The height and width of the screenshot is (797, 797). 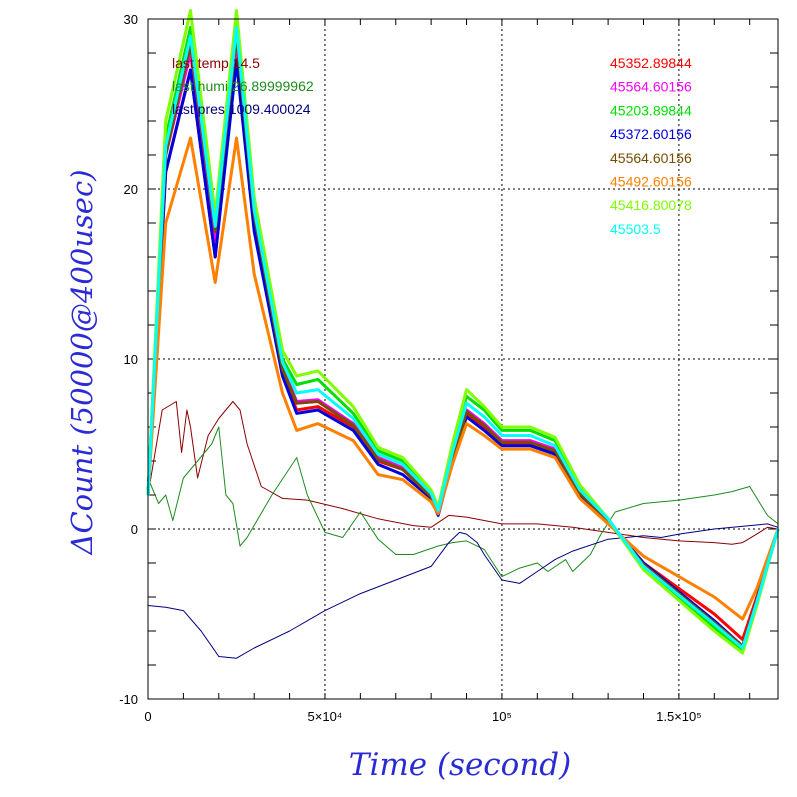 I want to click on legend-entry: 45203.89844, so click(x=651, y=110).